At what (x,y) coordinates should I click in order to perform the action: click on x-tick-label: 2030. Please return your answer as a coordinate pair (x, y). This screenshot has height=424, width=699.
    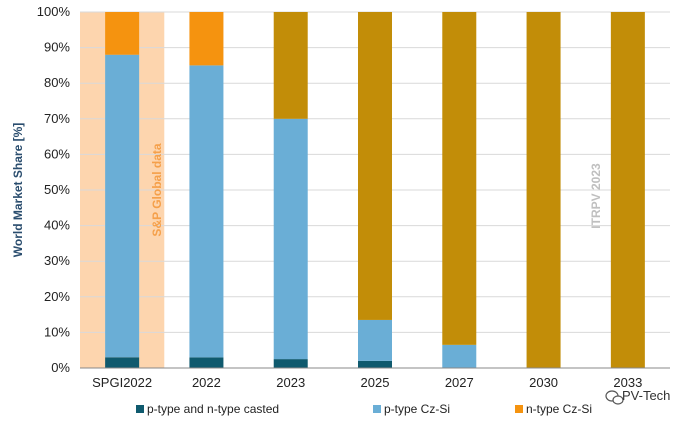
    Looking at the image, I should click on (543, 382).